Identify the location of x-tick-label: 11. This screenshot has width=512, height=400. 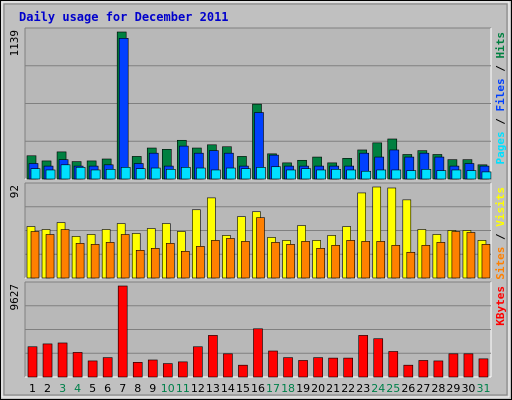
(183, 388).